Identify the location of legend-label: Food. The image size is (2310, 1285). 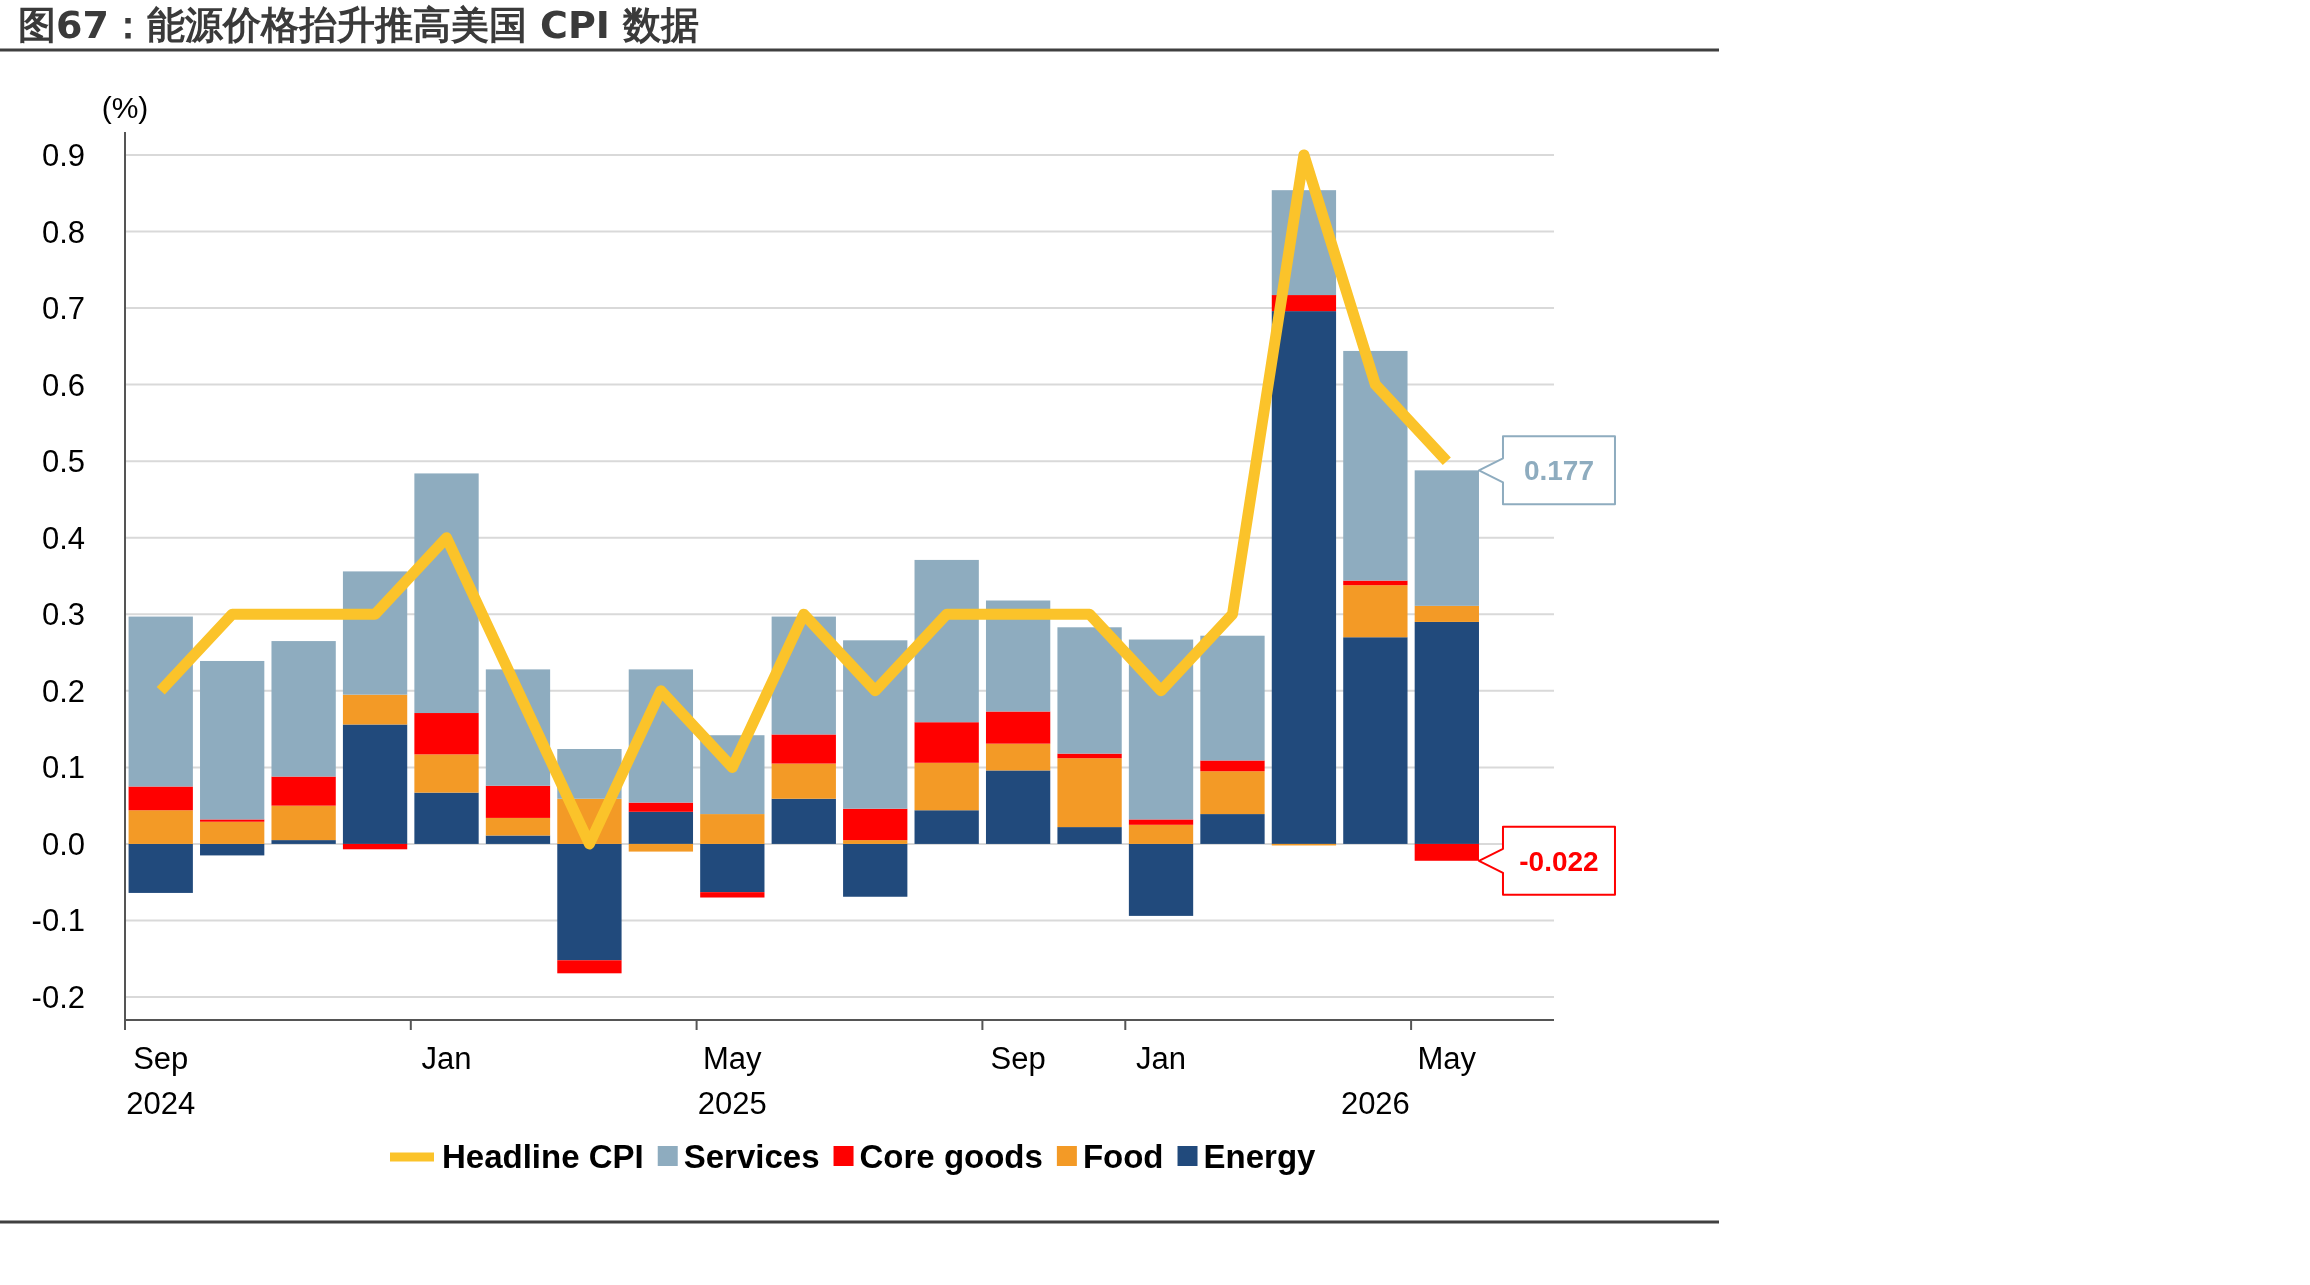
(1123, 1156).